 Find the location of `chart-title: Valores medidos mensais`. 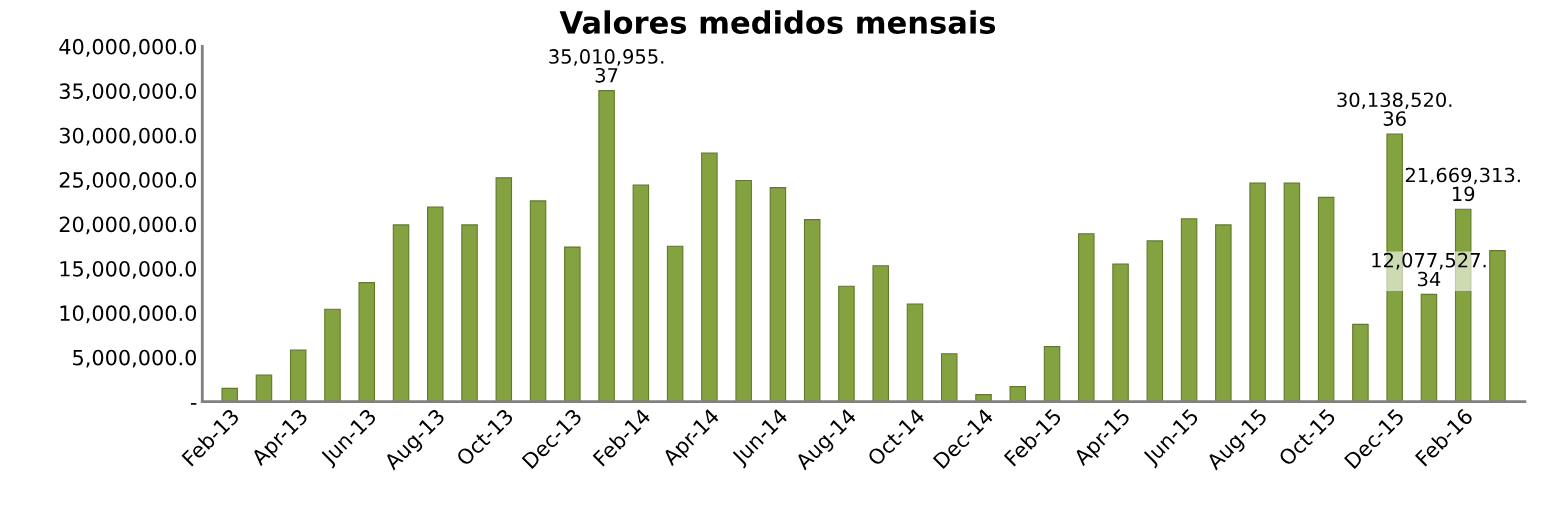

chart-title: Valores medidos mensais is located at coordinates (777, 22).